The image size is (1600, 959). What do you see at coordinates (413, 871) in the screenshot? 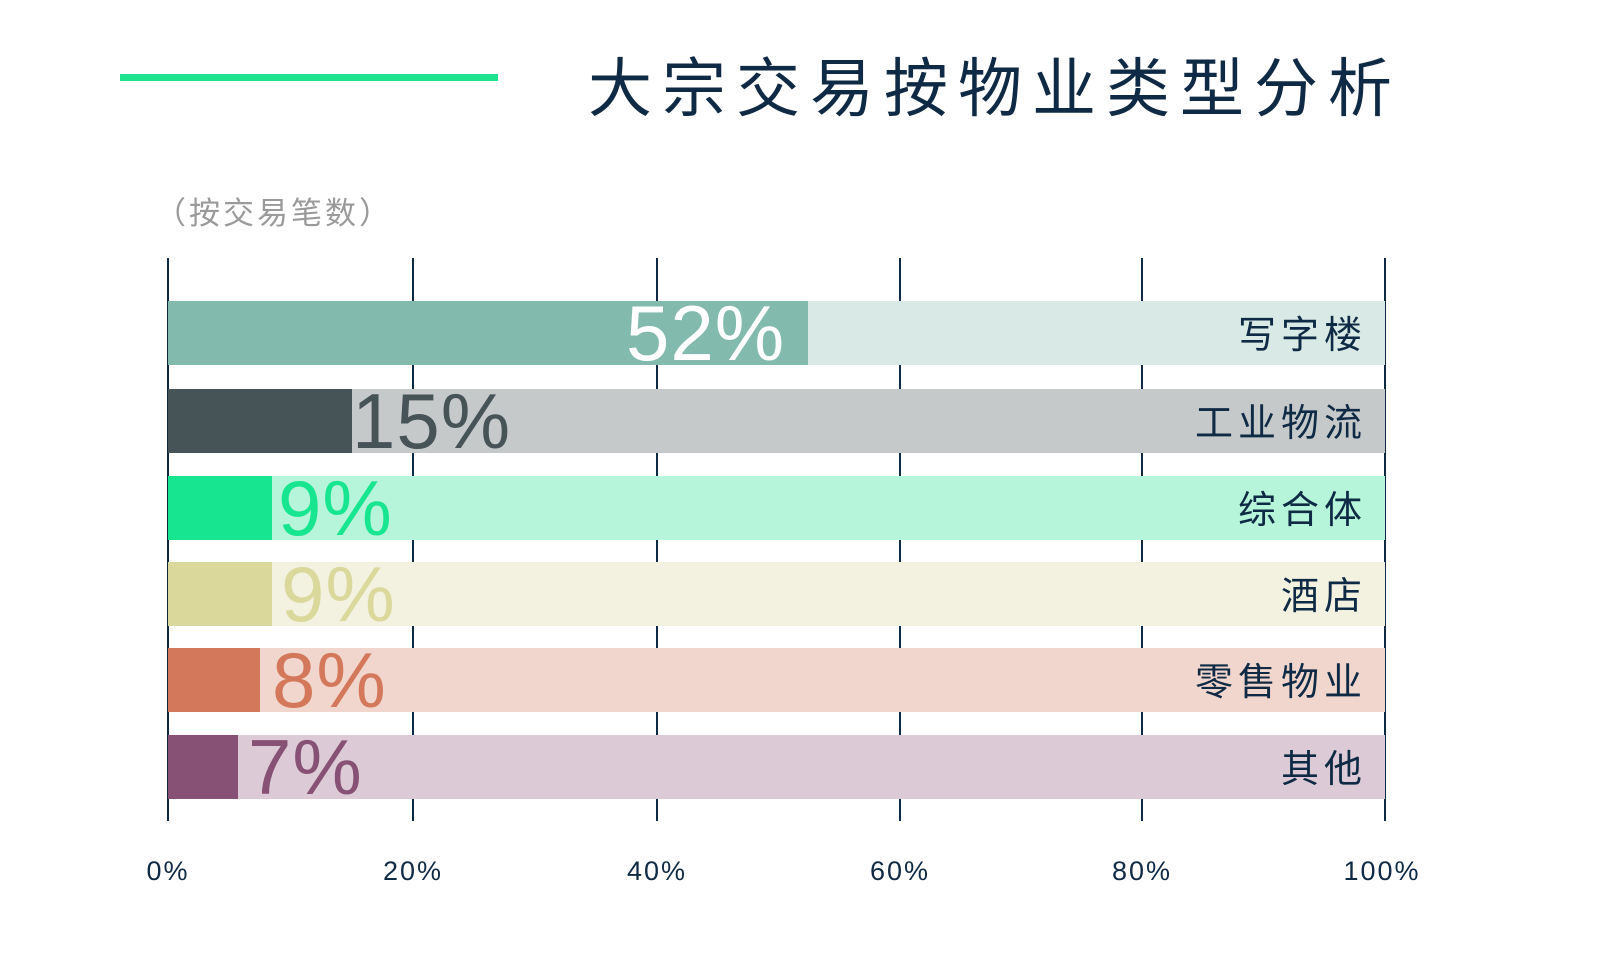
I see `x-tick-label: 20%` at bounding box center [413, 871].